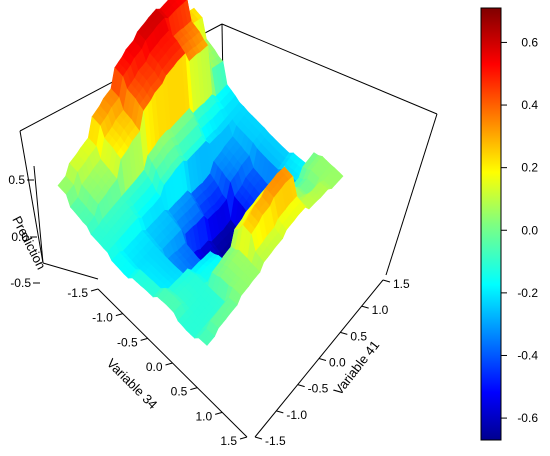 The width and height of the screenshot is (550, 456). Describe the element at coordinates (102, 318) in the screenshot. I see `x-tick-label: -1.0` at that location.